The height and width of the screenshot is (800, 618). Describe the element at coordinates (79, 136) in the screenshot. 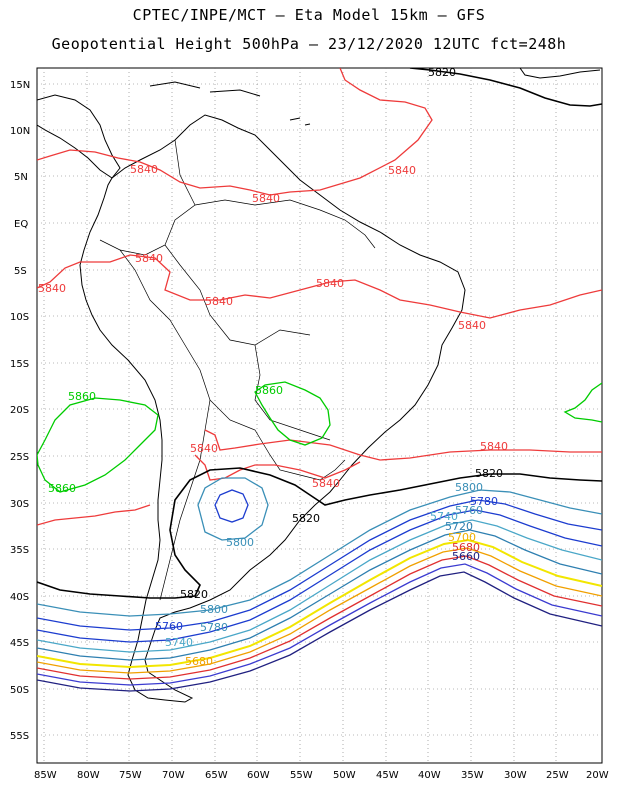

I see `central-america-coastline` at that location.